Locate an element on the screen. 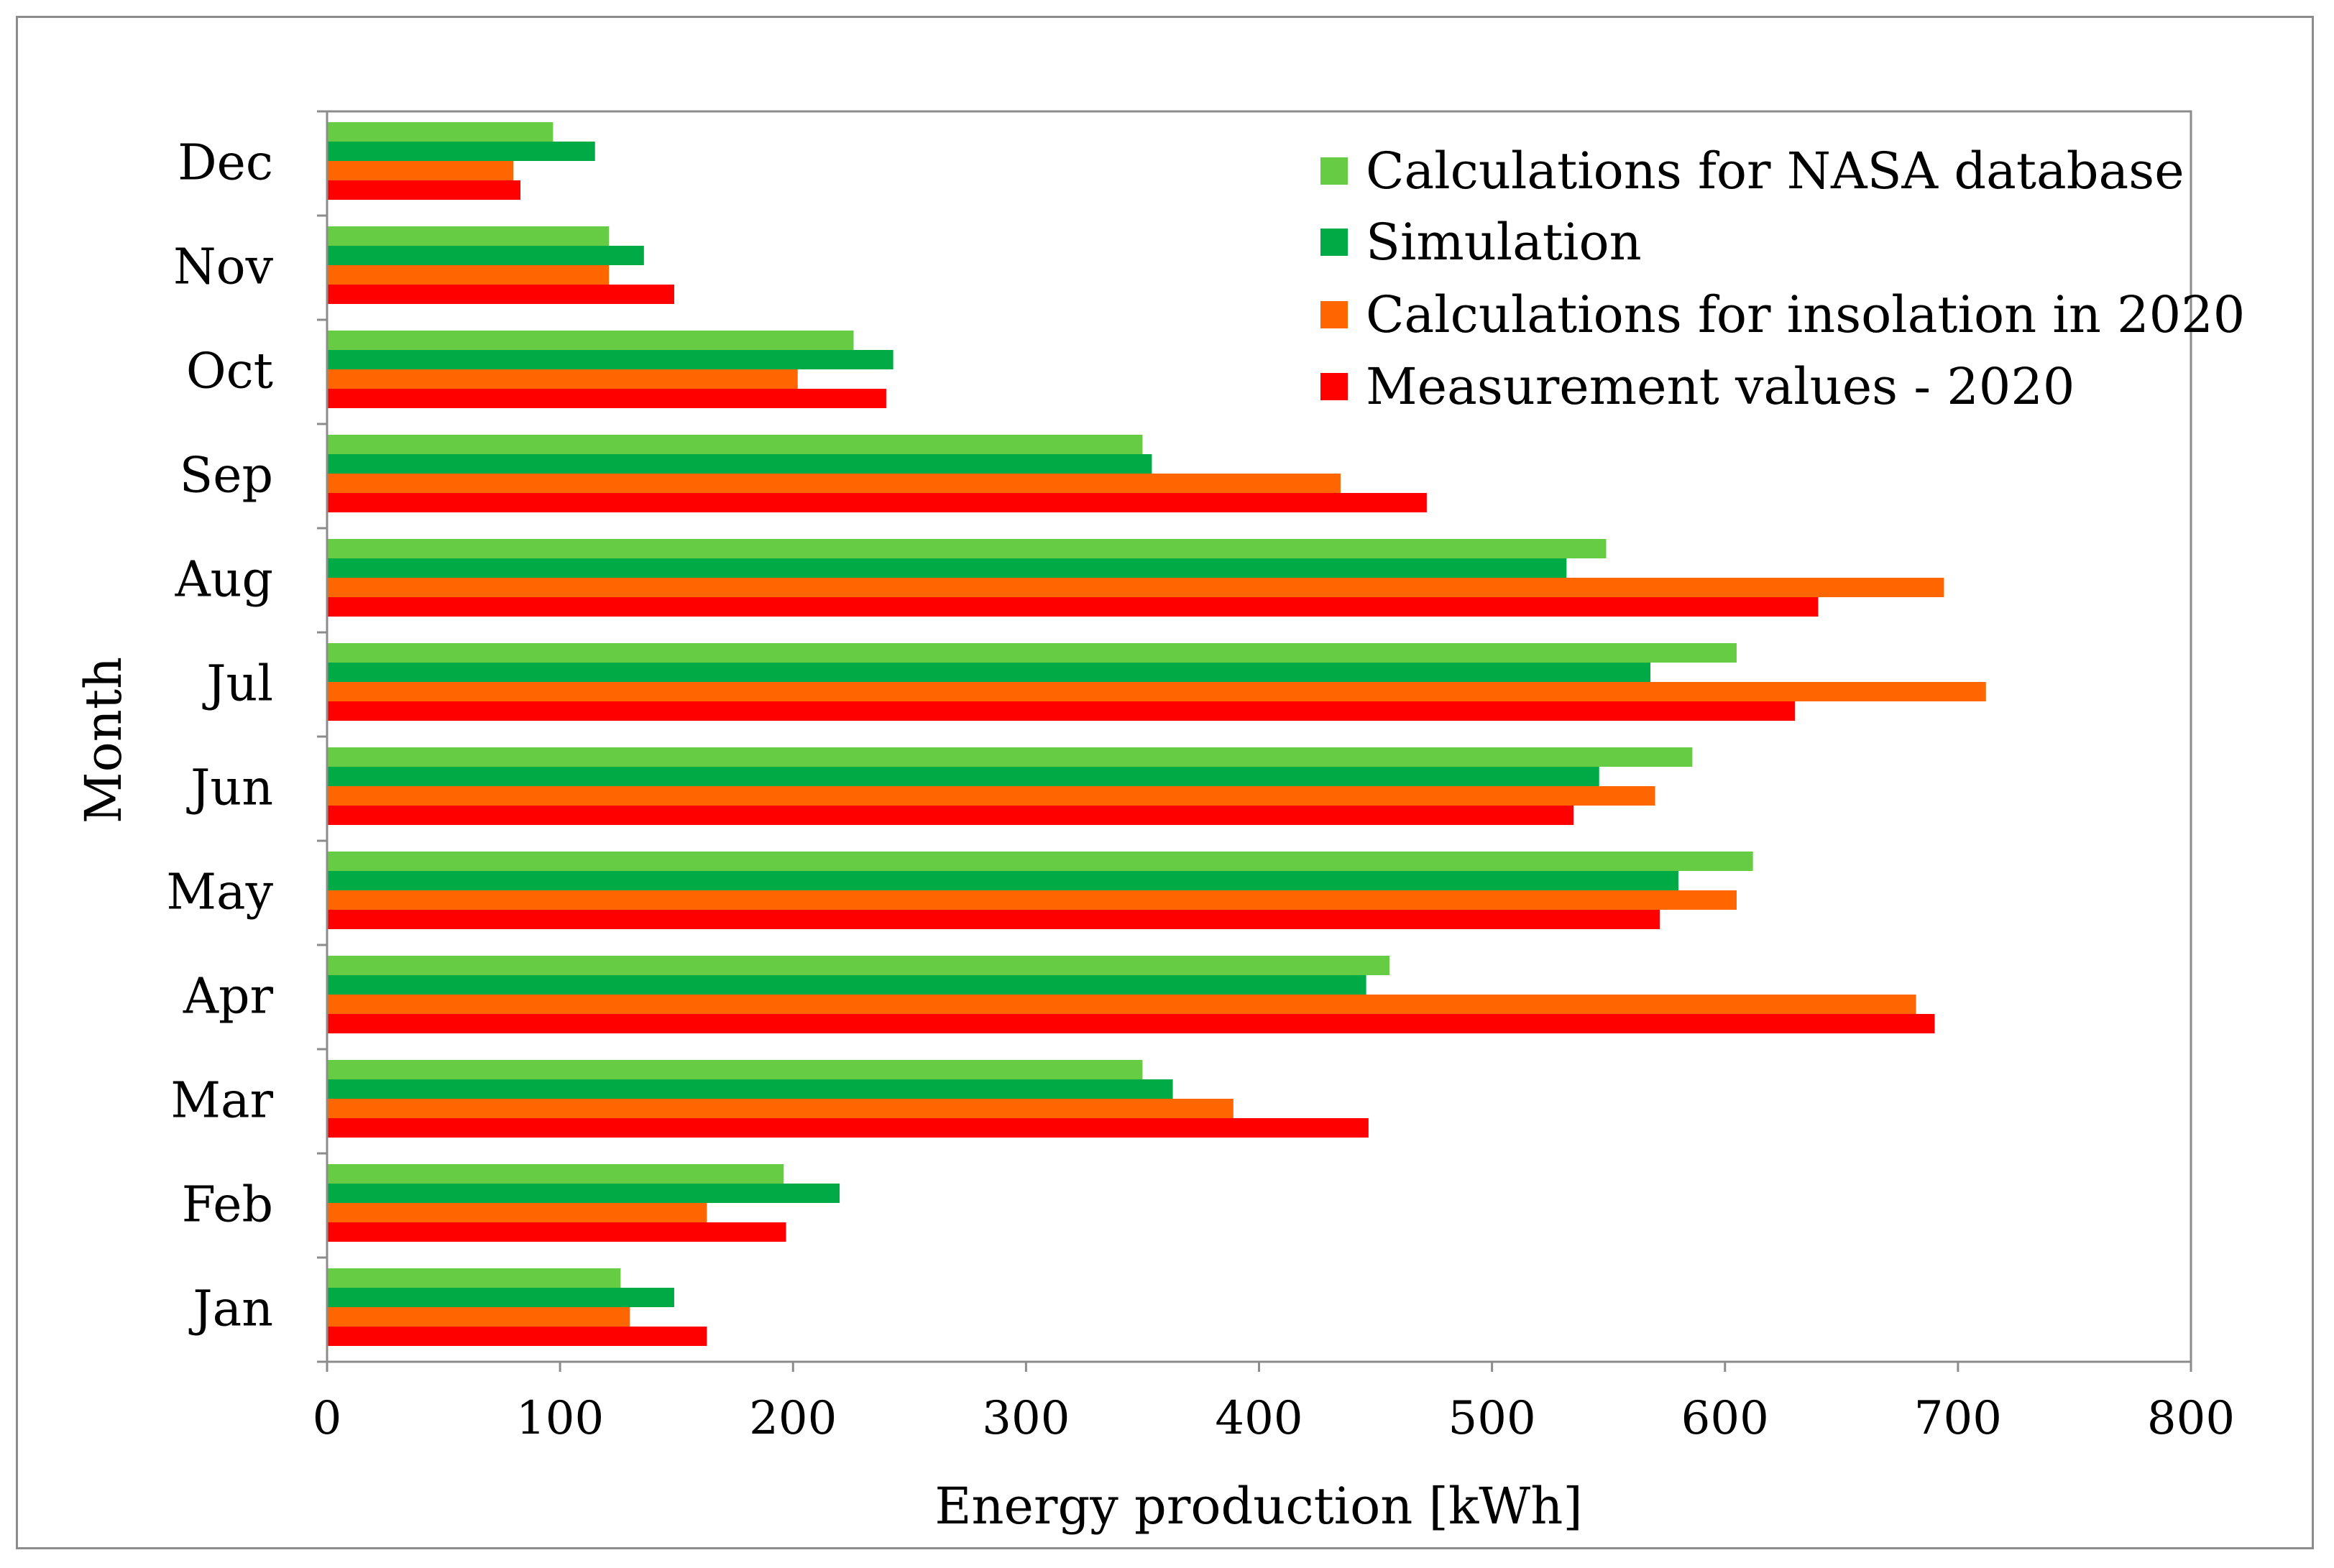 This screenshot has width=2334, height=1568. y-tick-label-oct: Oct is located at coordinates (229, 371).